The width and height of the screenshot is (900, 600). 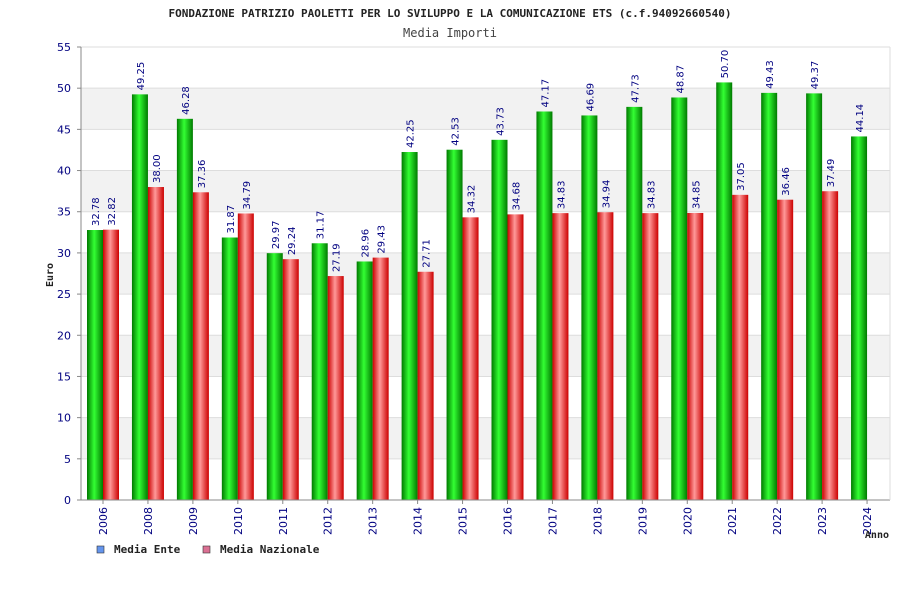 I want to click on data-label-nazionale: 27.71, so click(x=427, y=253).